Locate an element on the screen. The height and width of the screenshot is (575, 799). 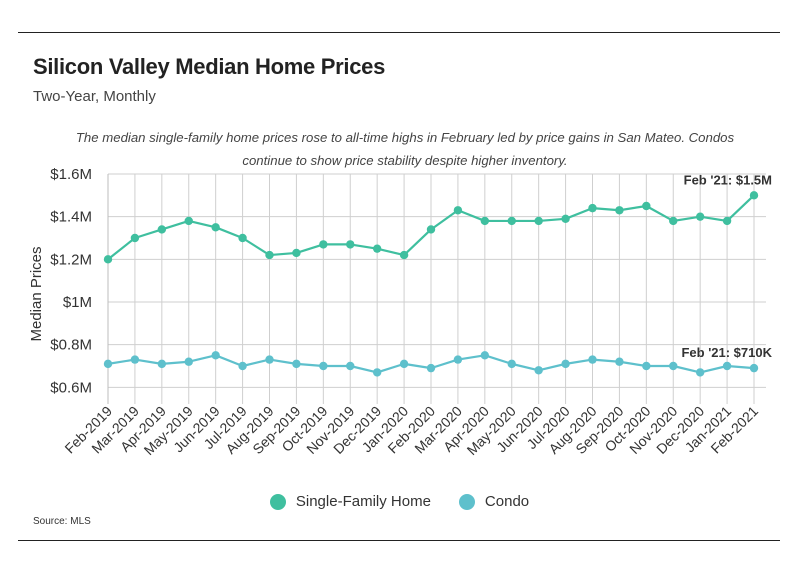
legend-swatch-condo is located at coordinates (466, 501).